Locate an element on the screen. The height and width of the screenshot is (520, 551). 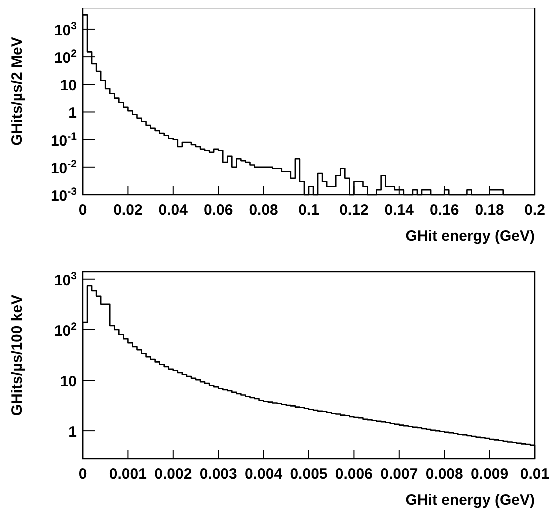
x-tick-label: 0.02 is located at coordinates (128, 210).